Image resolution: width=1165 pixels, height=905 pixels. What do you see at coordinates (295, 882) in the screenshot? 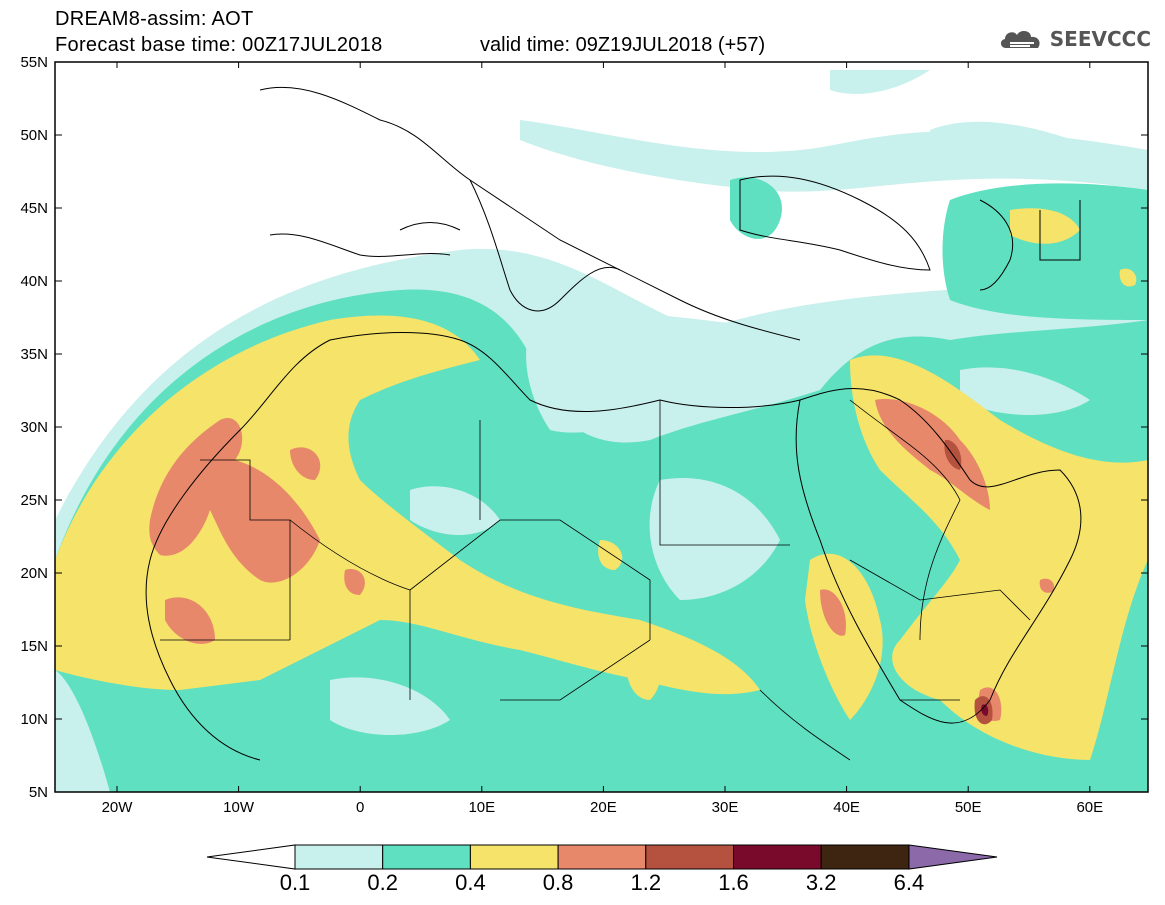
I see `colorbar-label: 0.1` at bounding box center [295, 882].